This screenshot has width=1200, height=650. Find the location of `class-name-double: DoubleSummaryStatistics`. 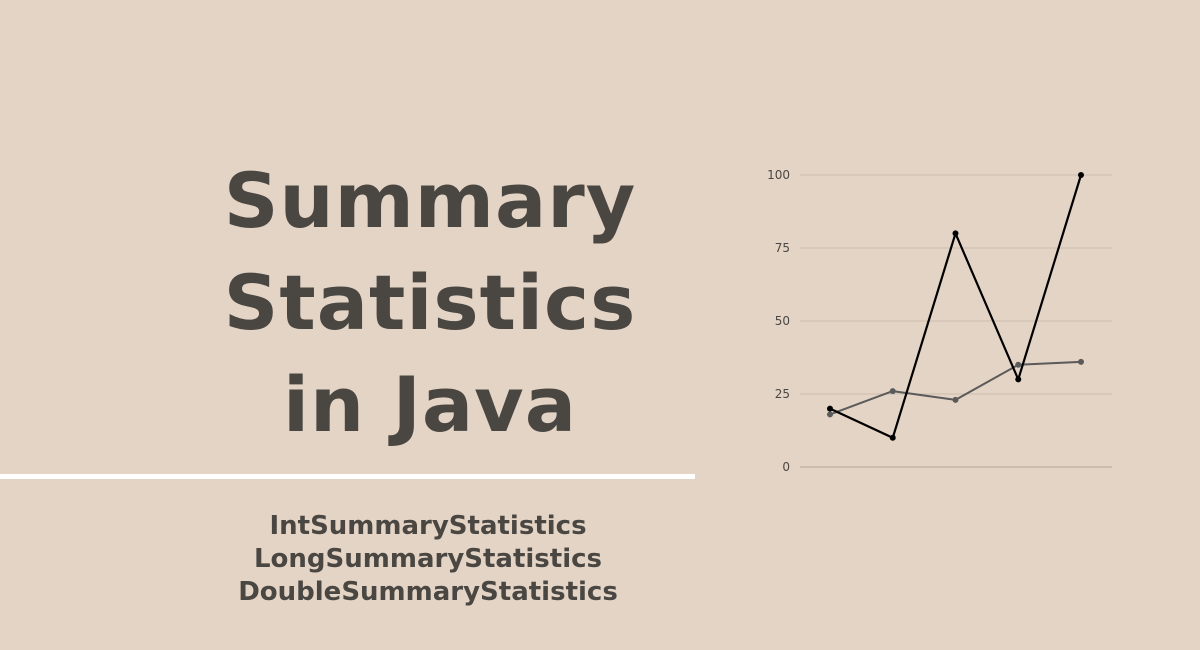

class-name-double: DoubleSummaryStatistics is located at coordinates (428, 592).